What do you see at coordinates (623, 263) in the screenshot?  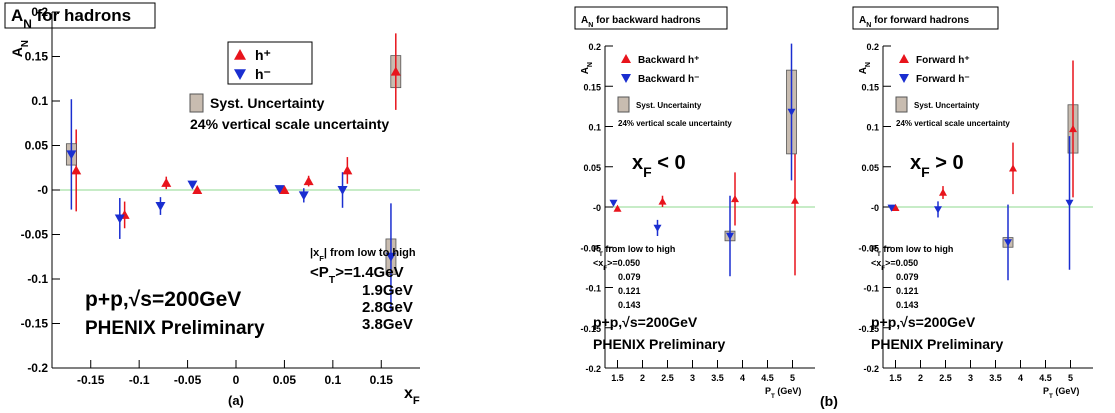 I see `annotation-part: >=0.050` at bounding box center [623, 263].